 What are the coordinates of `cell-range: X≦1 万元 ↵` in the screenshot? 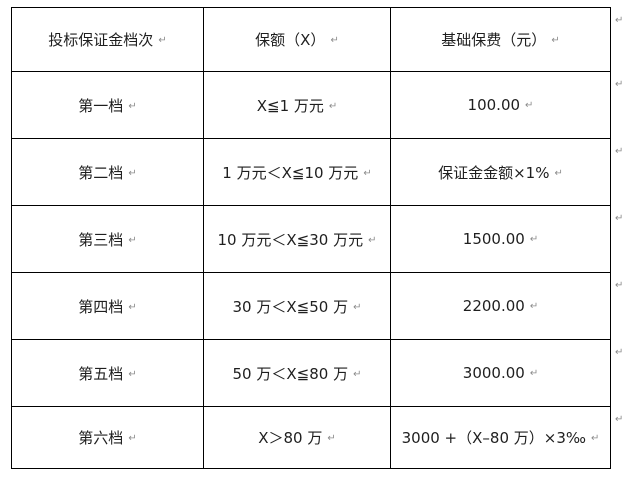 It's located at (297, 105).